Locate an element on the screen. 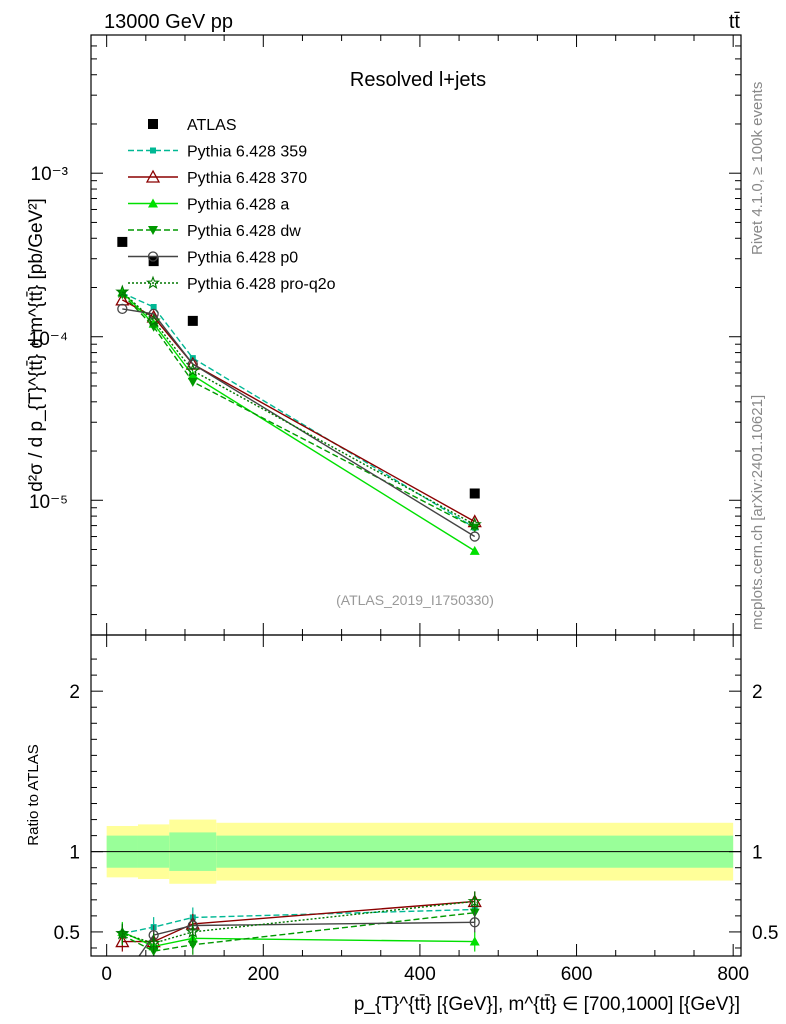  main-y-label: d²σ / d p_{T}^{tt̄} d m^{tt̄} [pb/GeV²] is located at coordinates (36, 345).